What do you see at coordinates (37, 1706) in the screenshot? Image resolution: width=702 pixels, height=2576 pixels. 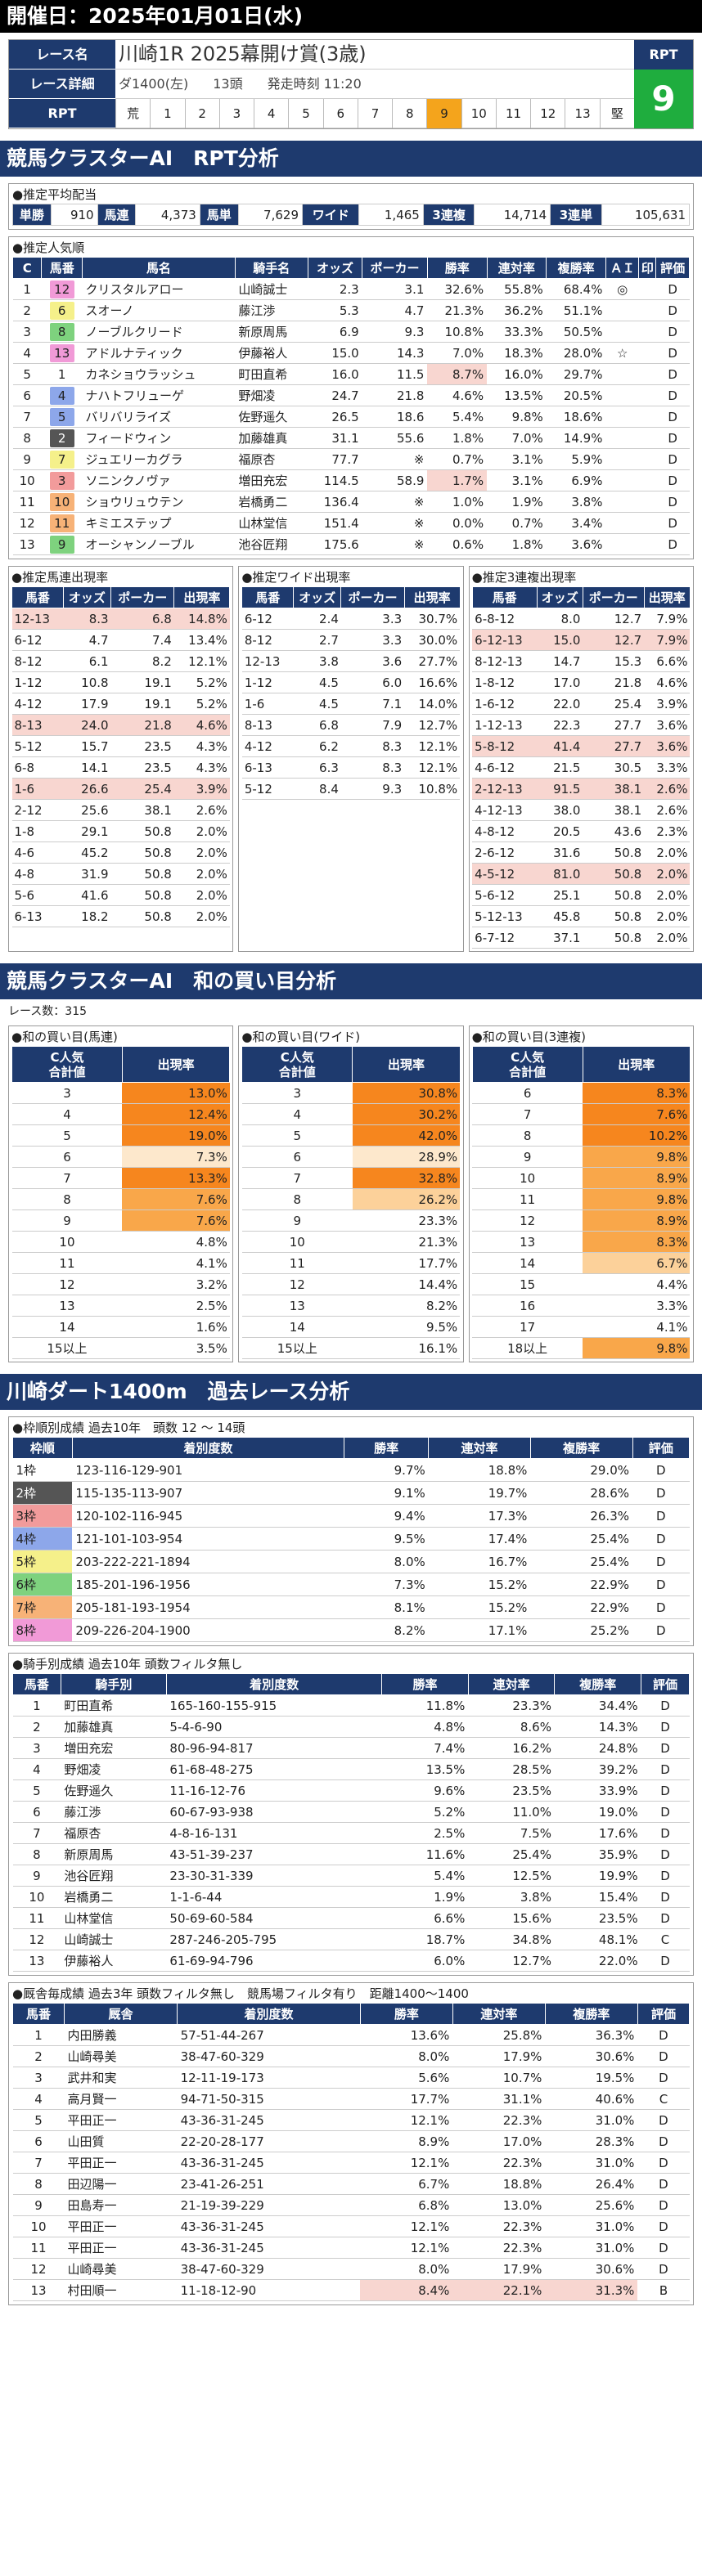 I see `horse-number: 1` at bounding box center [37, 1706].